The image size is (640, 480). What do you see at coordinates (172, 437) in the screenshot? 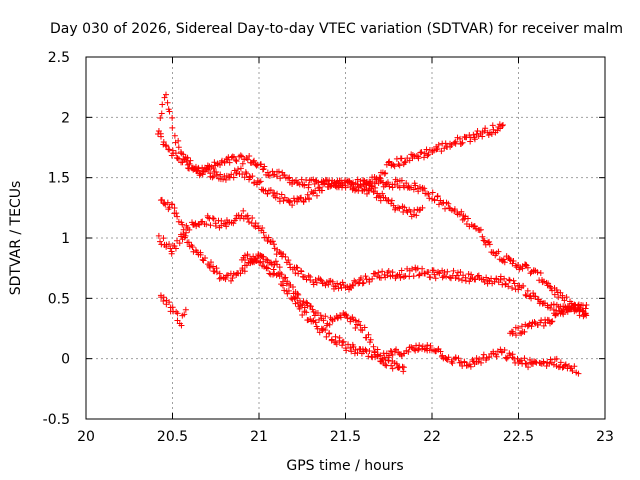
I see `x-tick-label: 20.5` at bounding box center [172, 437].